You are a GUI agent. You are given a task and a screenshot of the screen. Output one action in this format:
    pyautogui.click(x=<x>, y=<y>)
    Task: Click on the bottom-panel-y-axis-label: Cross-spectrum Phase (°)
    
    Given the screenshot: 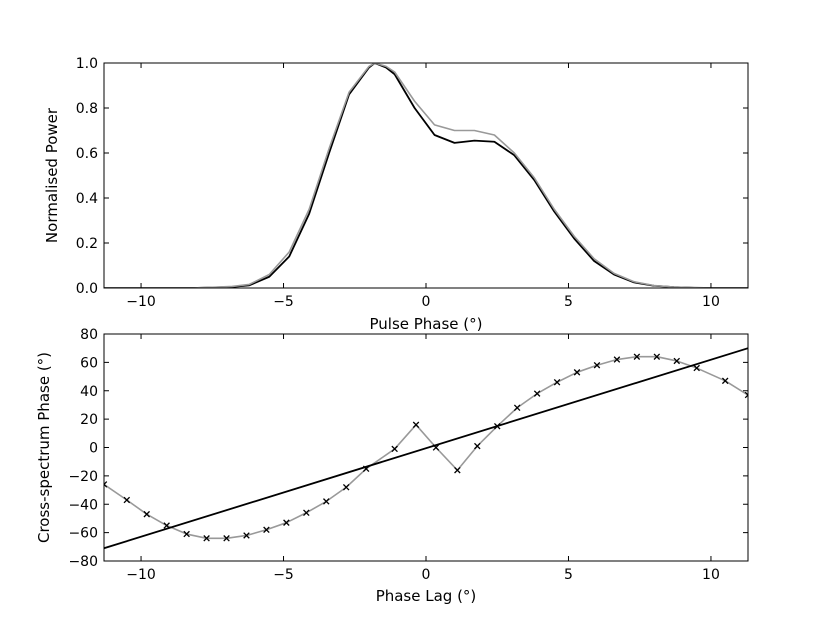 What is the action you would take?
    pyautogui.click(x=44, y=447)
    